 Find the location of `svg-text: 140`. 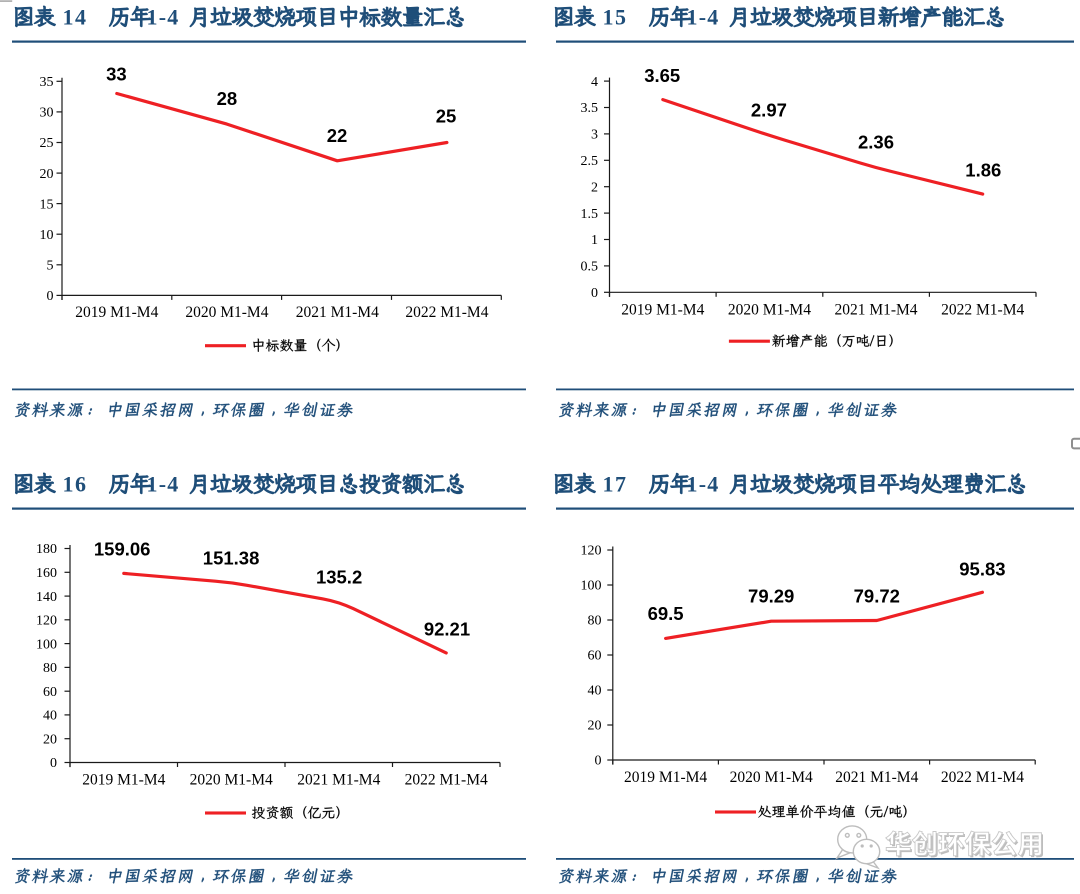

svg-text: 140 is located at coordinates (46, 597).